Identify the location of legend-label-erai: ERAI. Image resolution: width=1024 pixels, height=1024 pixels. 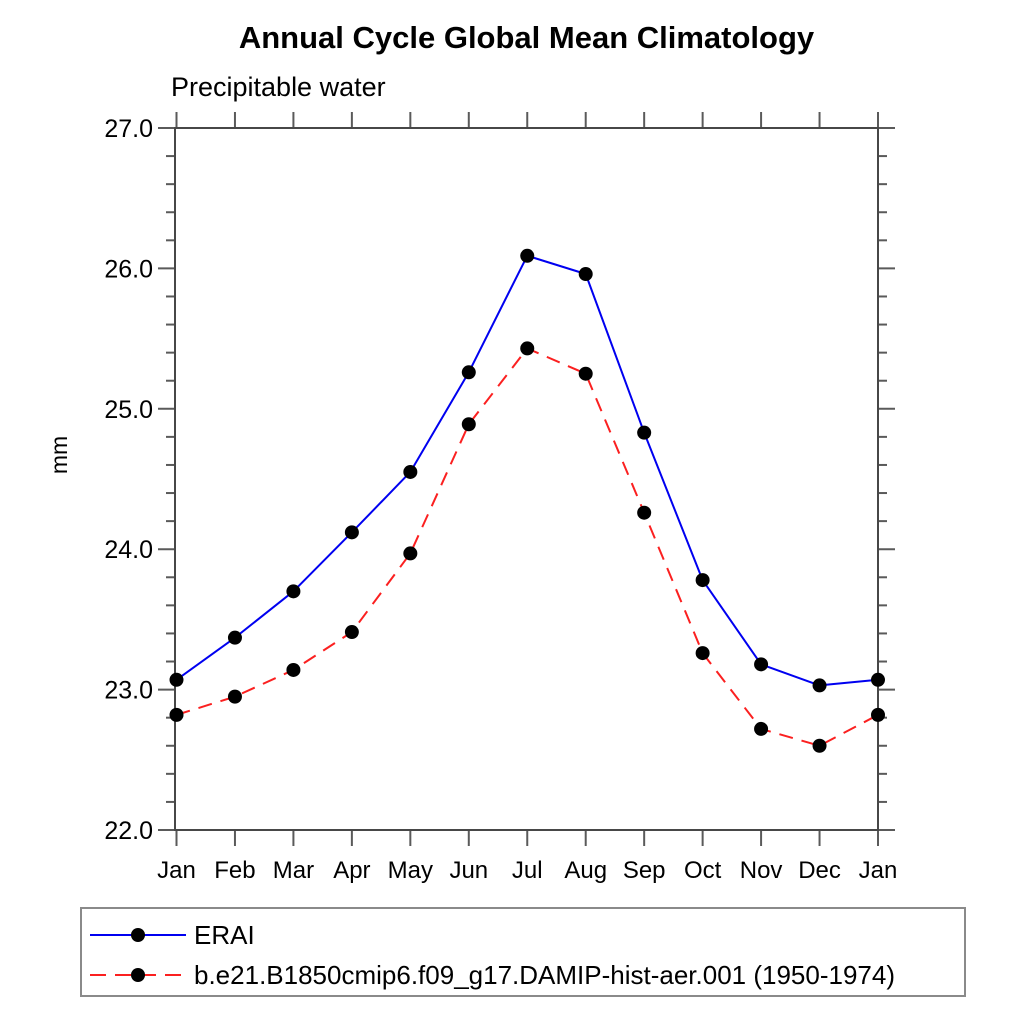
(224, 934).